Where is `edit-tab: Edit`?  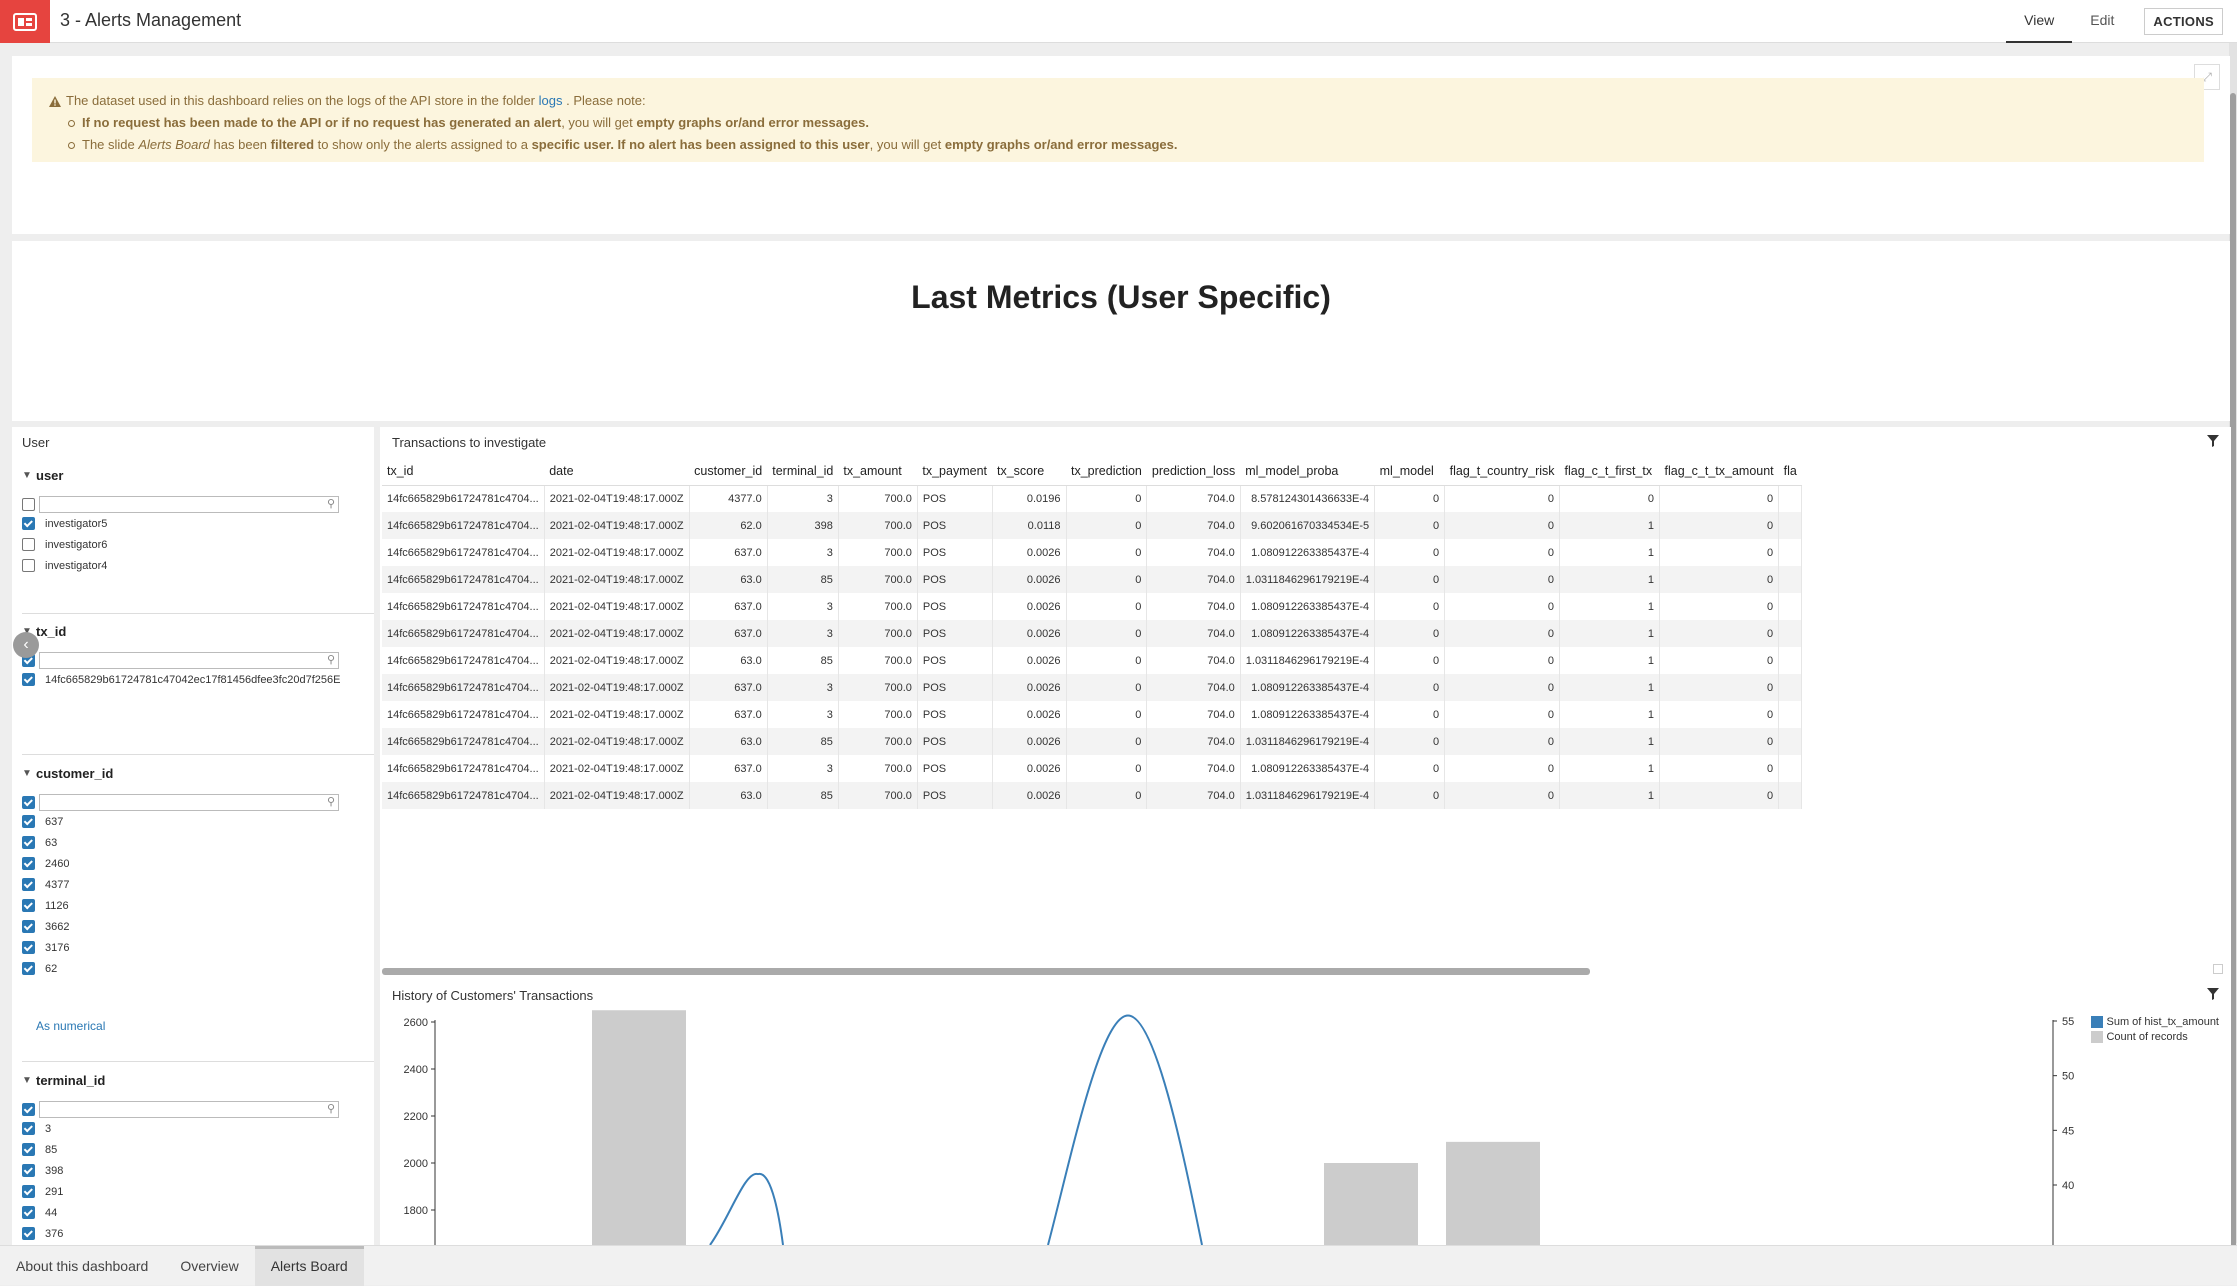
edit-tab: Edit is located at coordinates (2102, 20).